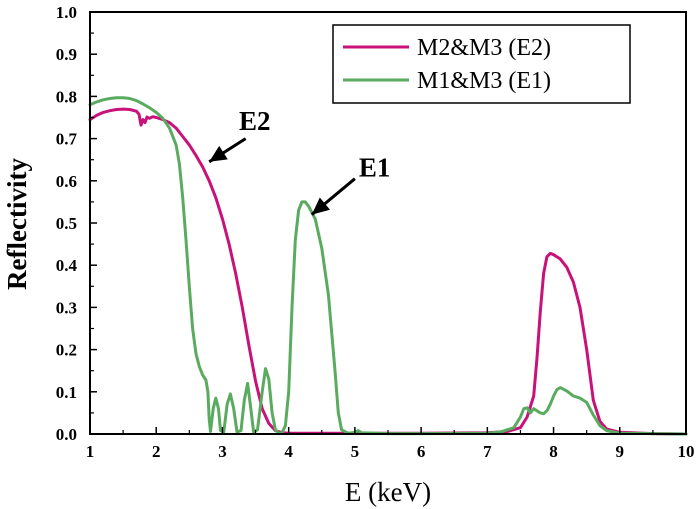 The width and height of the screenshot is (700, 509). I want to click on x-tick-label: 7, so click(487, 451).